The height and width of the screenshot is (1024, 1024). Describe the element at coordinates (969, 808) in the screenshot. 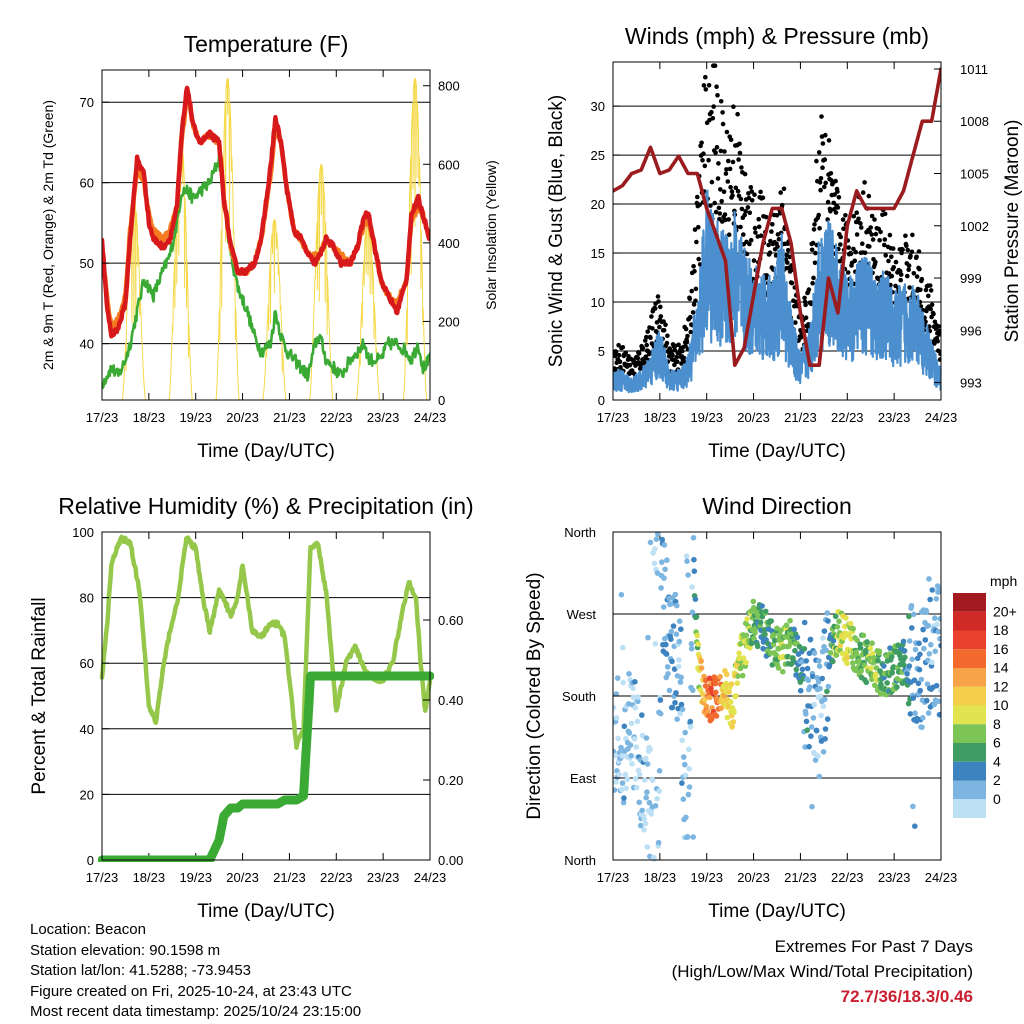

I see `legend-swatch` at that location.